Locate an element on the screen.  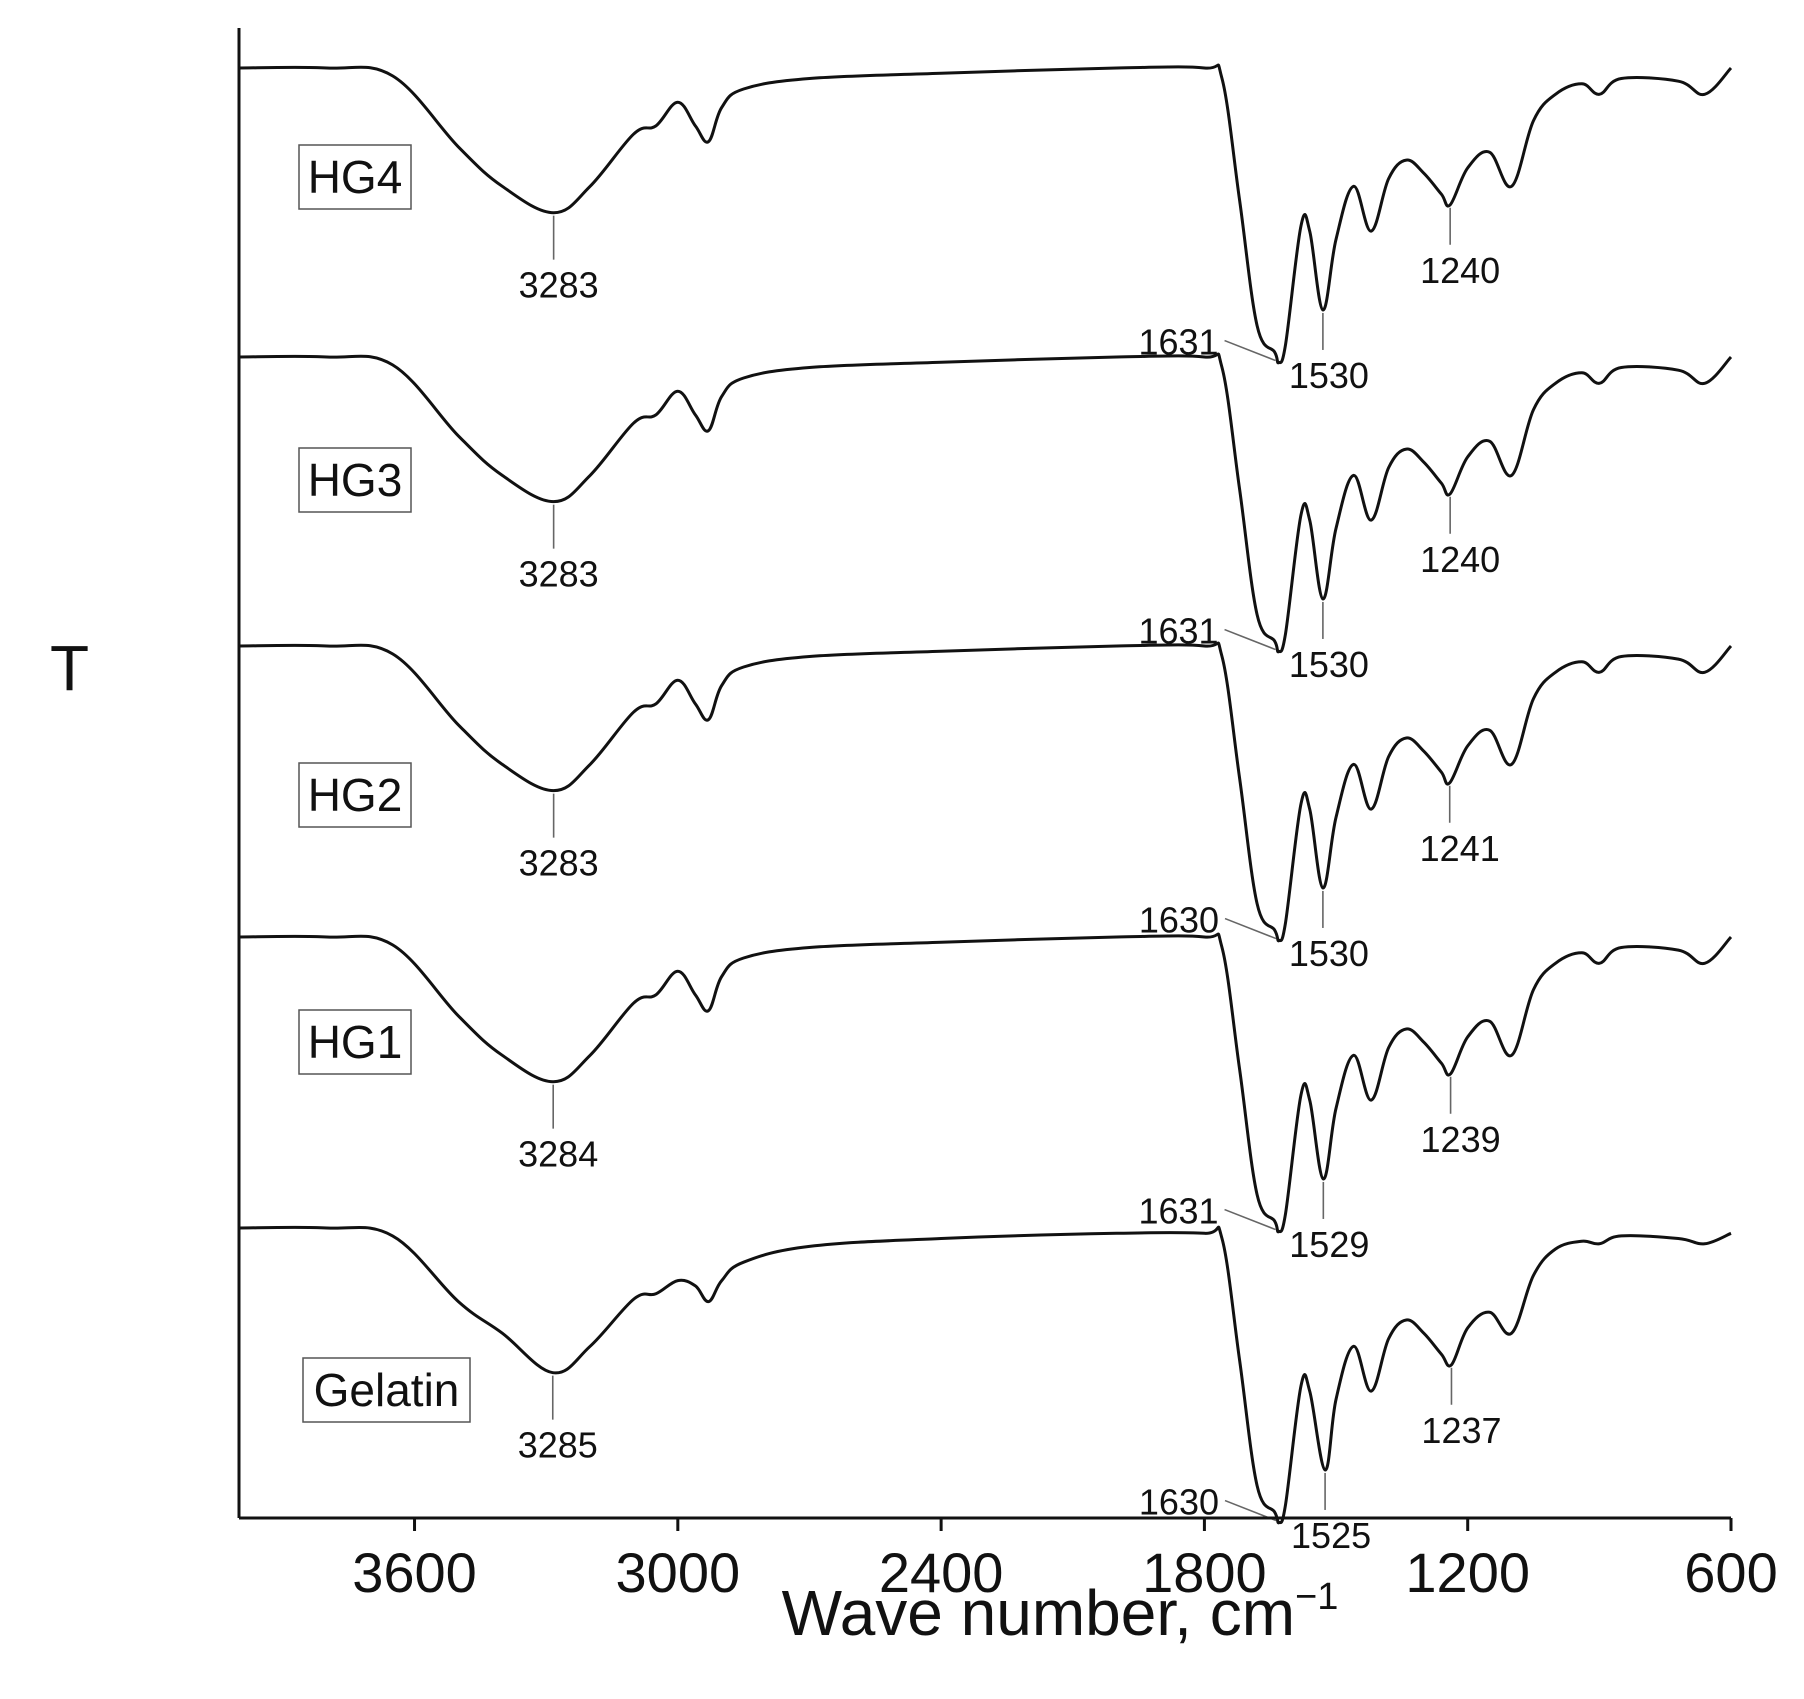
sample-label: HG3 is located at coordinates (355, 480).